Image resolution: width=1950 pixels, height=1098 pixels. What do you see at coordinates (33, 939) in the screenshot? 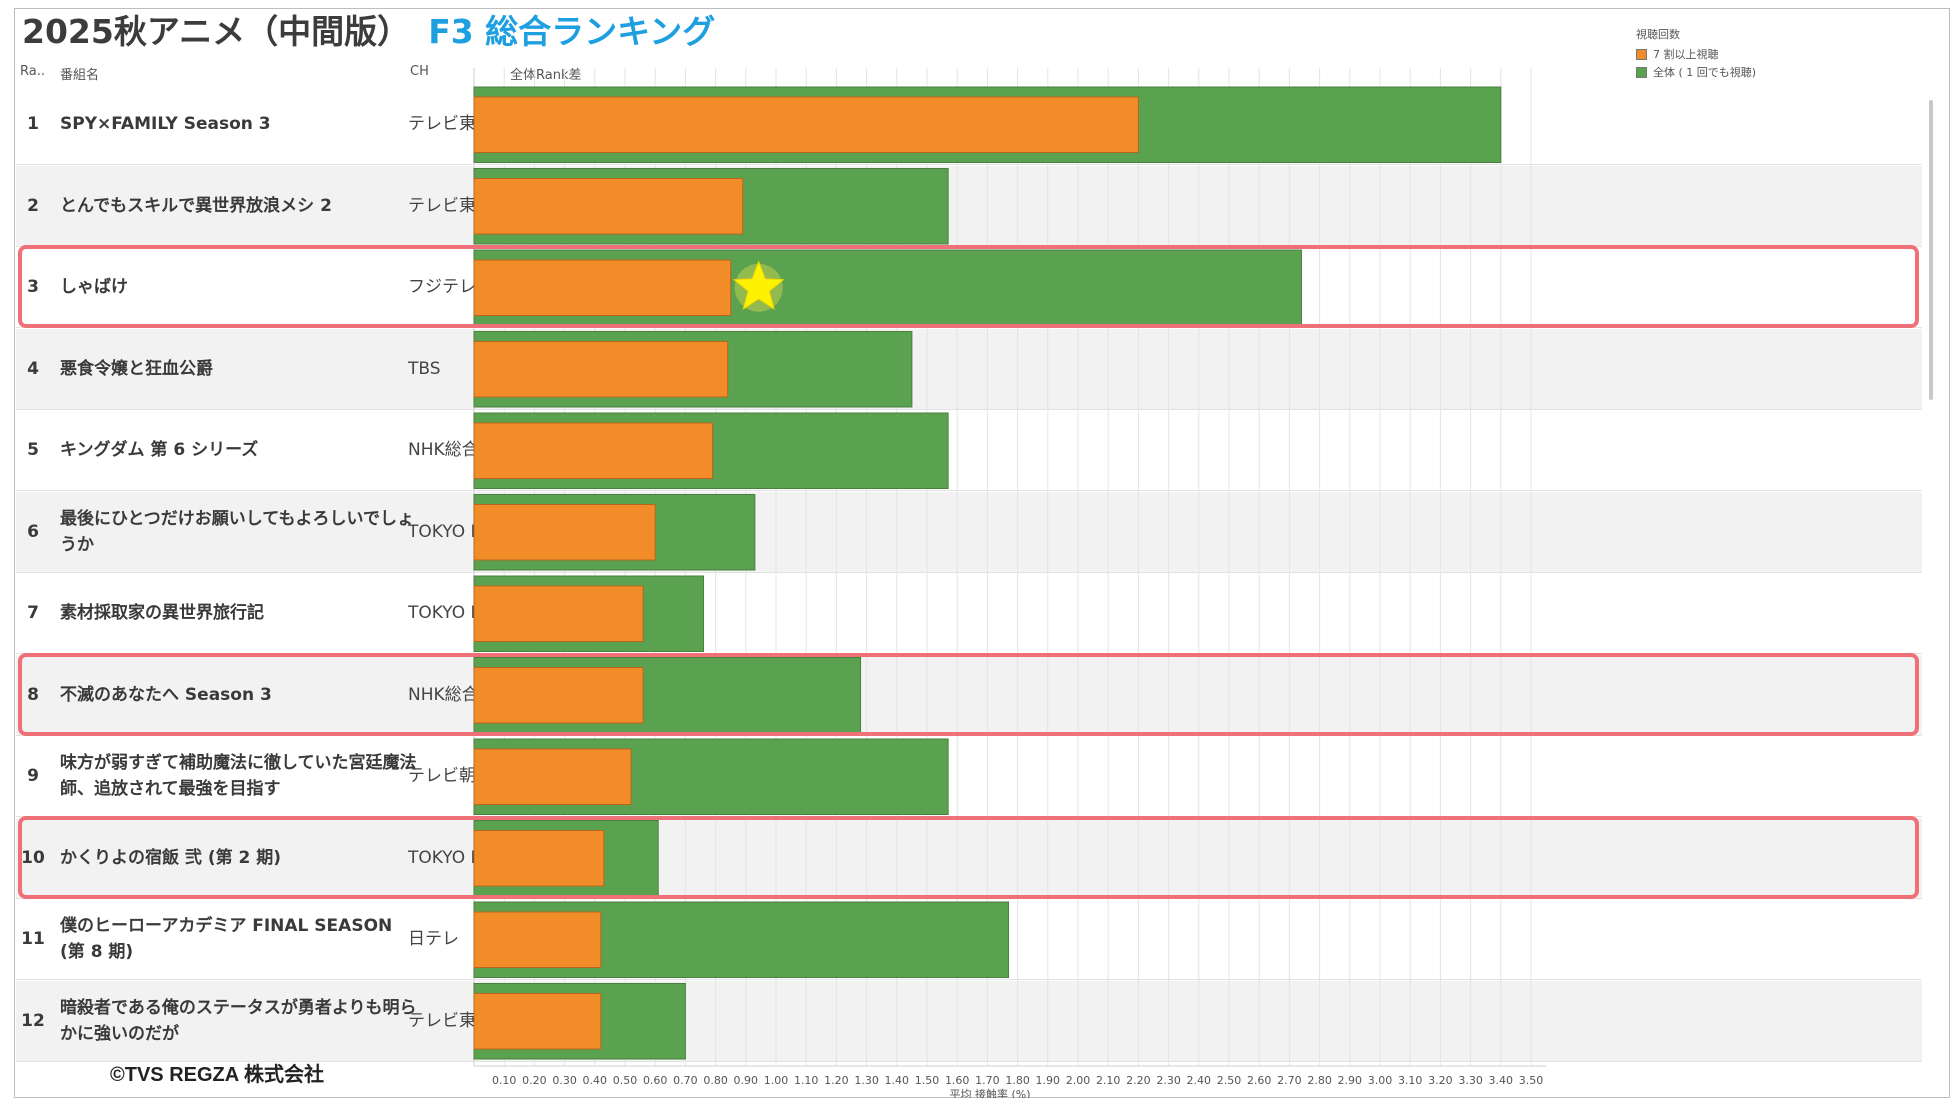
I see `rank-cell: 11` at bounding box center [33, 939].